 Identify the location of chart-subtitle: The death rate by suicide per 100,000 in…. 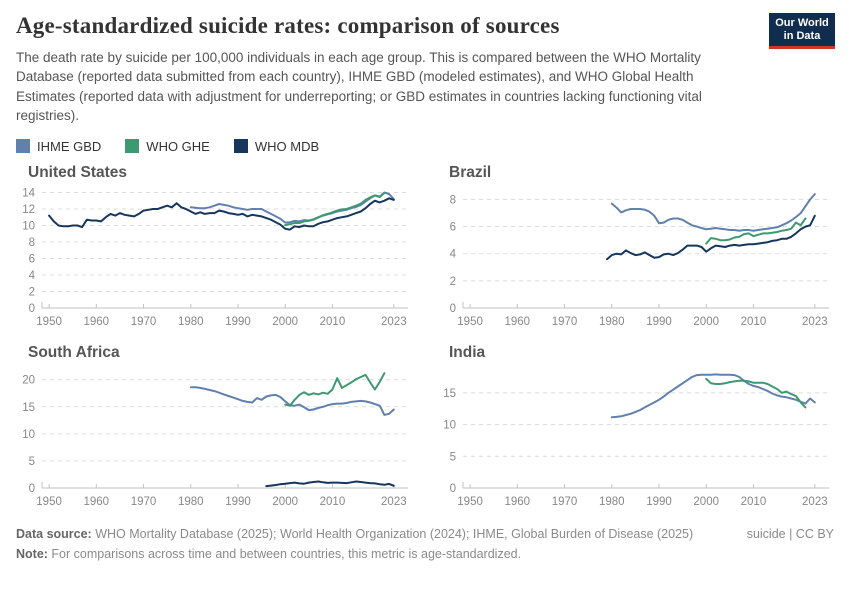
(359, 87).